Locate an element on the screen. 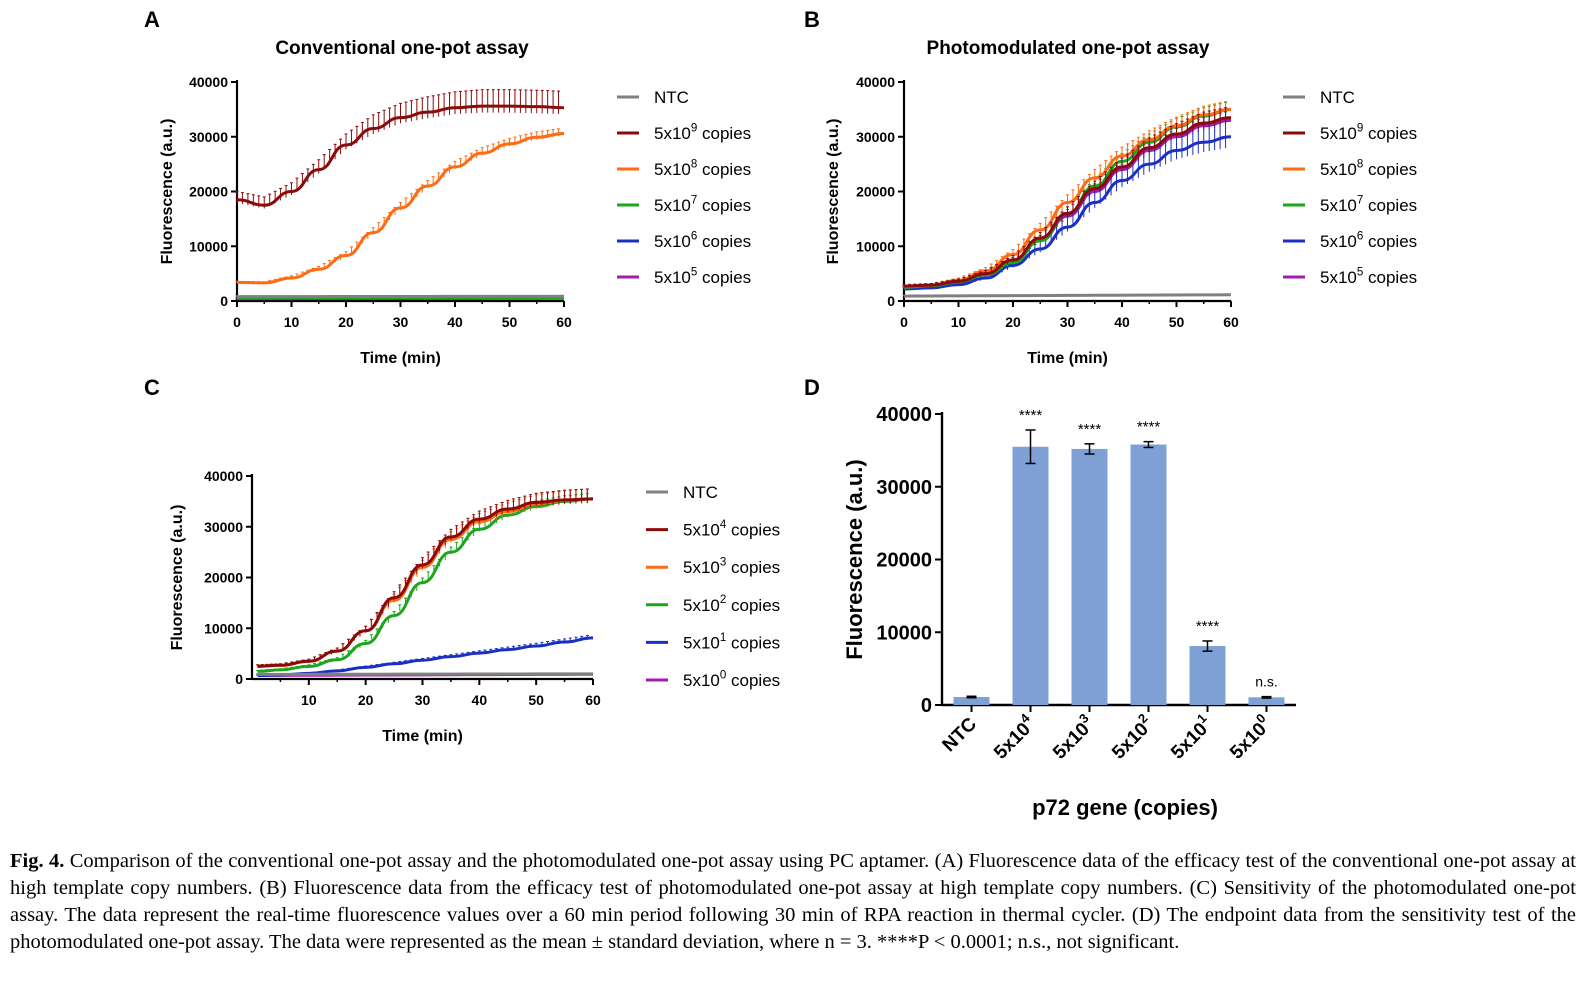 The height and width of the screenshot is (1006, 1586). x-axis-label: Time (min) is located at coordinates (400, 358).